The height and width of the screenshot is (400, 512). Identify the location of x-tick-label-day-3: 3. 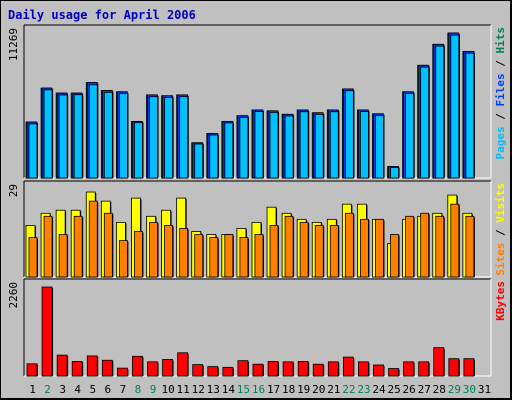
(62, 389).